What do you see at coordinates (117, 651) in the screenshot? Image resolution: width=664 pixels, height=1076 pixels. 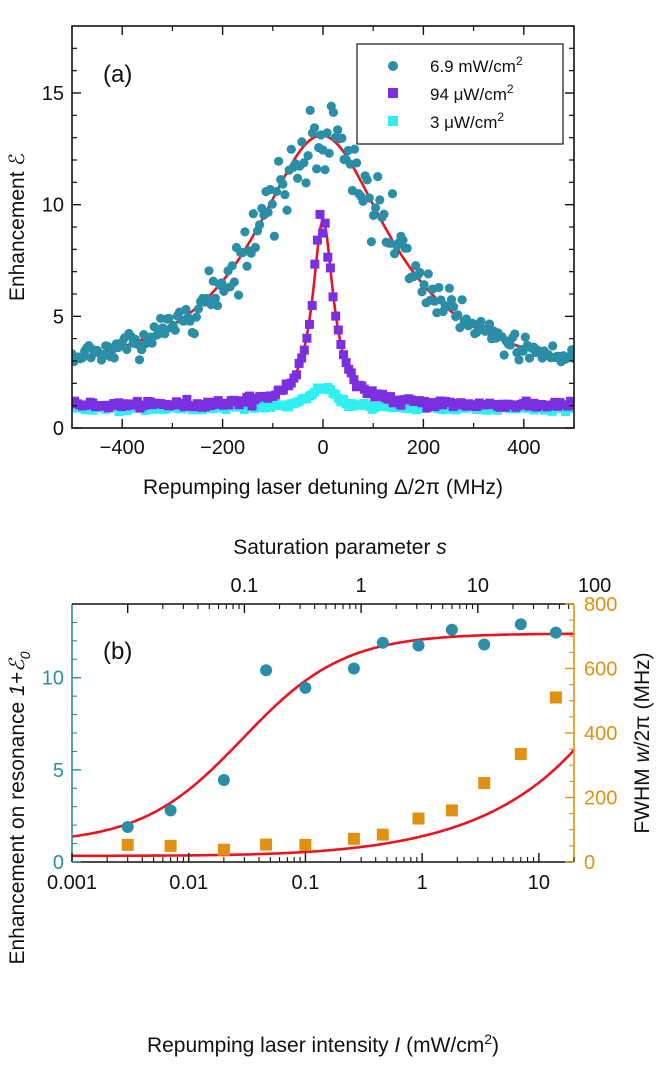 I see `panel-b-label: (b)` at bounding box center [117, 651].